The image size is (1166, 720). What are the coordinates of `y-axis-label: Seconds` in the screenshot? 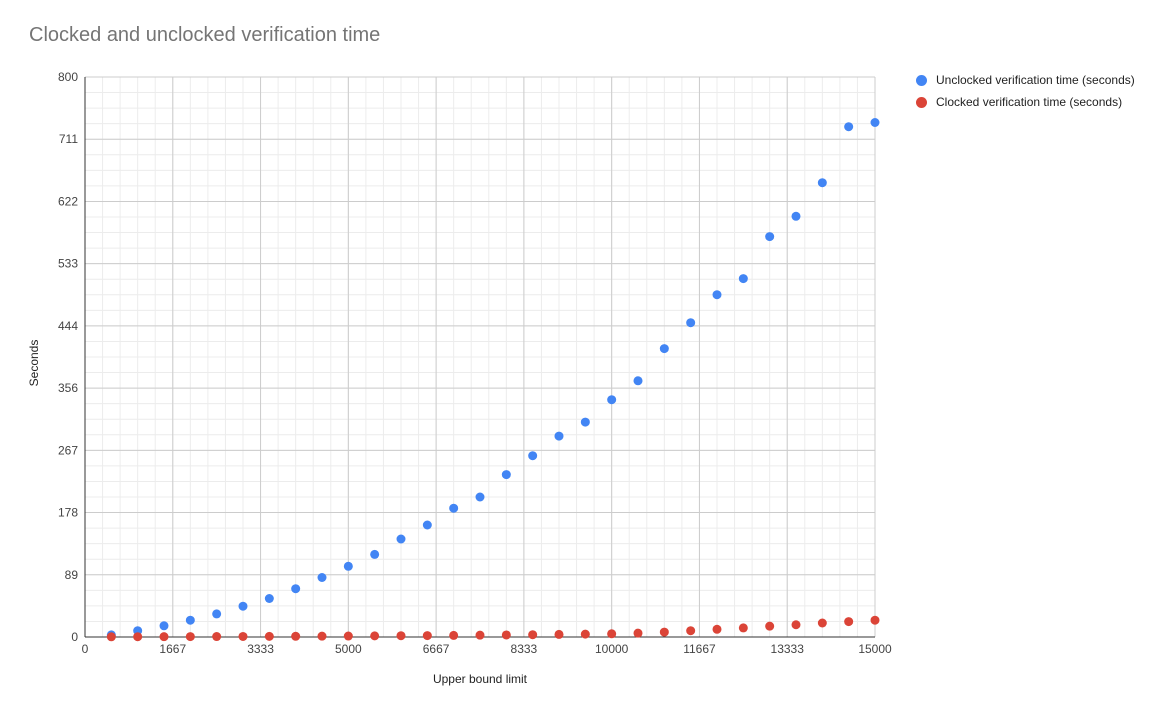 It's located at (34, 363).